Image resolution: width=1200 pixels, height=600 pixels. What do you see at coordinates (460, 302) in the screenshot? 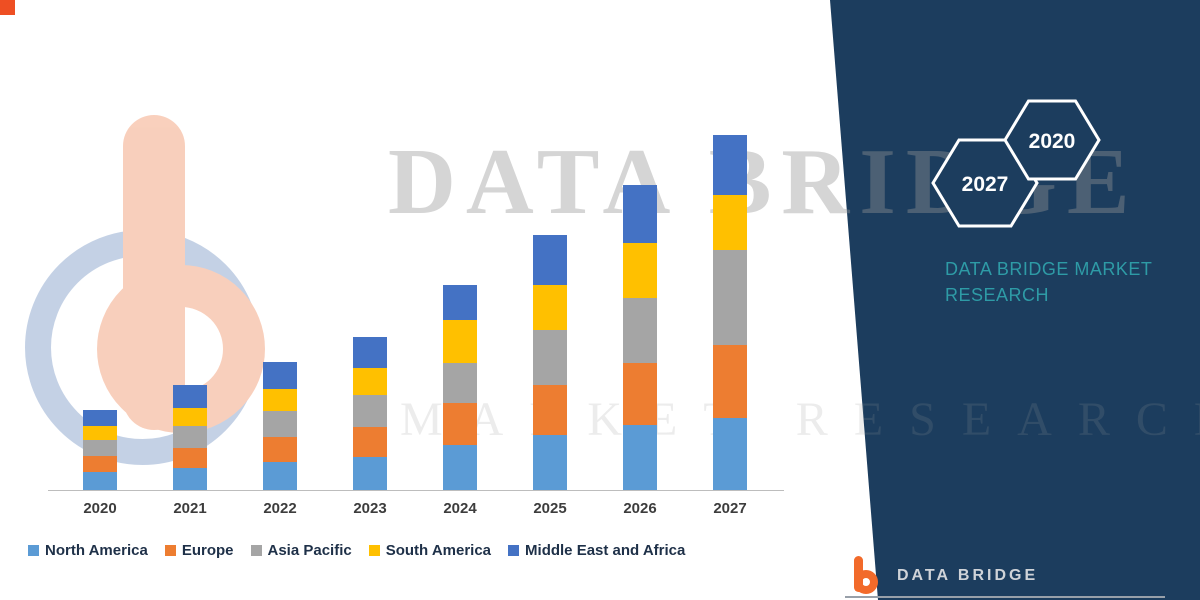
I see `segment-middle-east-and-africa-2024` at bounding box center [460, 302].